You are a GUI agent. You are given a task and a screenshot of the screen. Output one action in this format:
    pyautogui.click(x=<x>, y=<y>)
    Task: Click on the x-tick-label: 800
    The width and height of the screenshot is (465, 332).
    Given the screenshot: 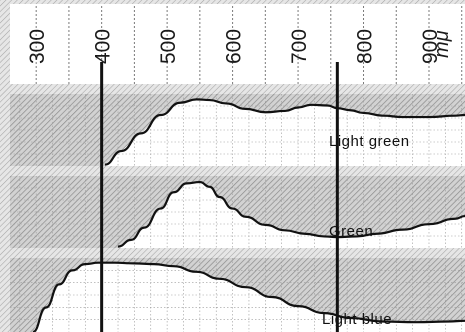 What is the action you would take?
    pyautogui.click(x=365, y=46)
    